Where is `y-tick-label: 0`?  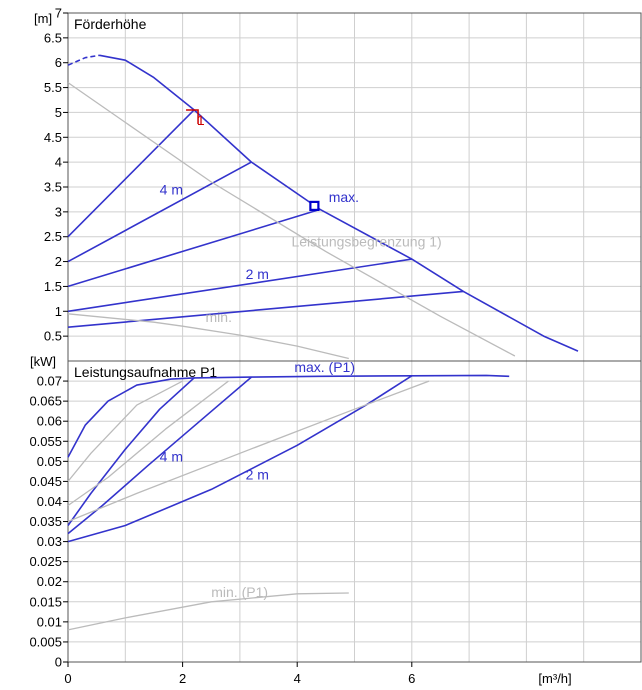 y-tick-label: 0 is located at coordinates (58, 662).